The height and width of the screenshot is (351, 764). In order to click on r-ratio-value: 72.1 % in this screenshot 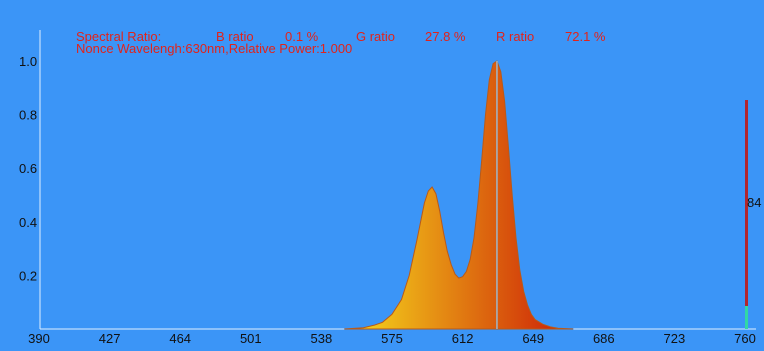, I will do `click(585, 36)`.